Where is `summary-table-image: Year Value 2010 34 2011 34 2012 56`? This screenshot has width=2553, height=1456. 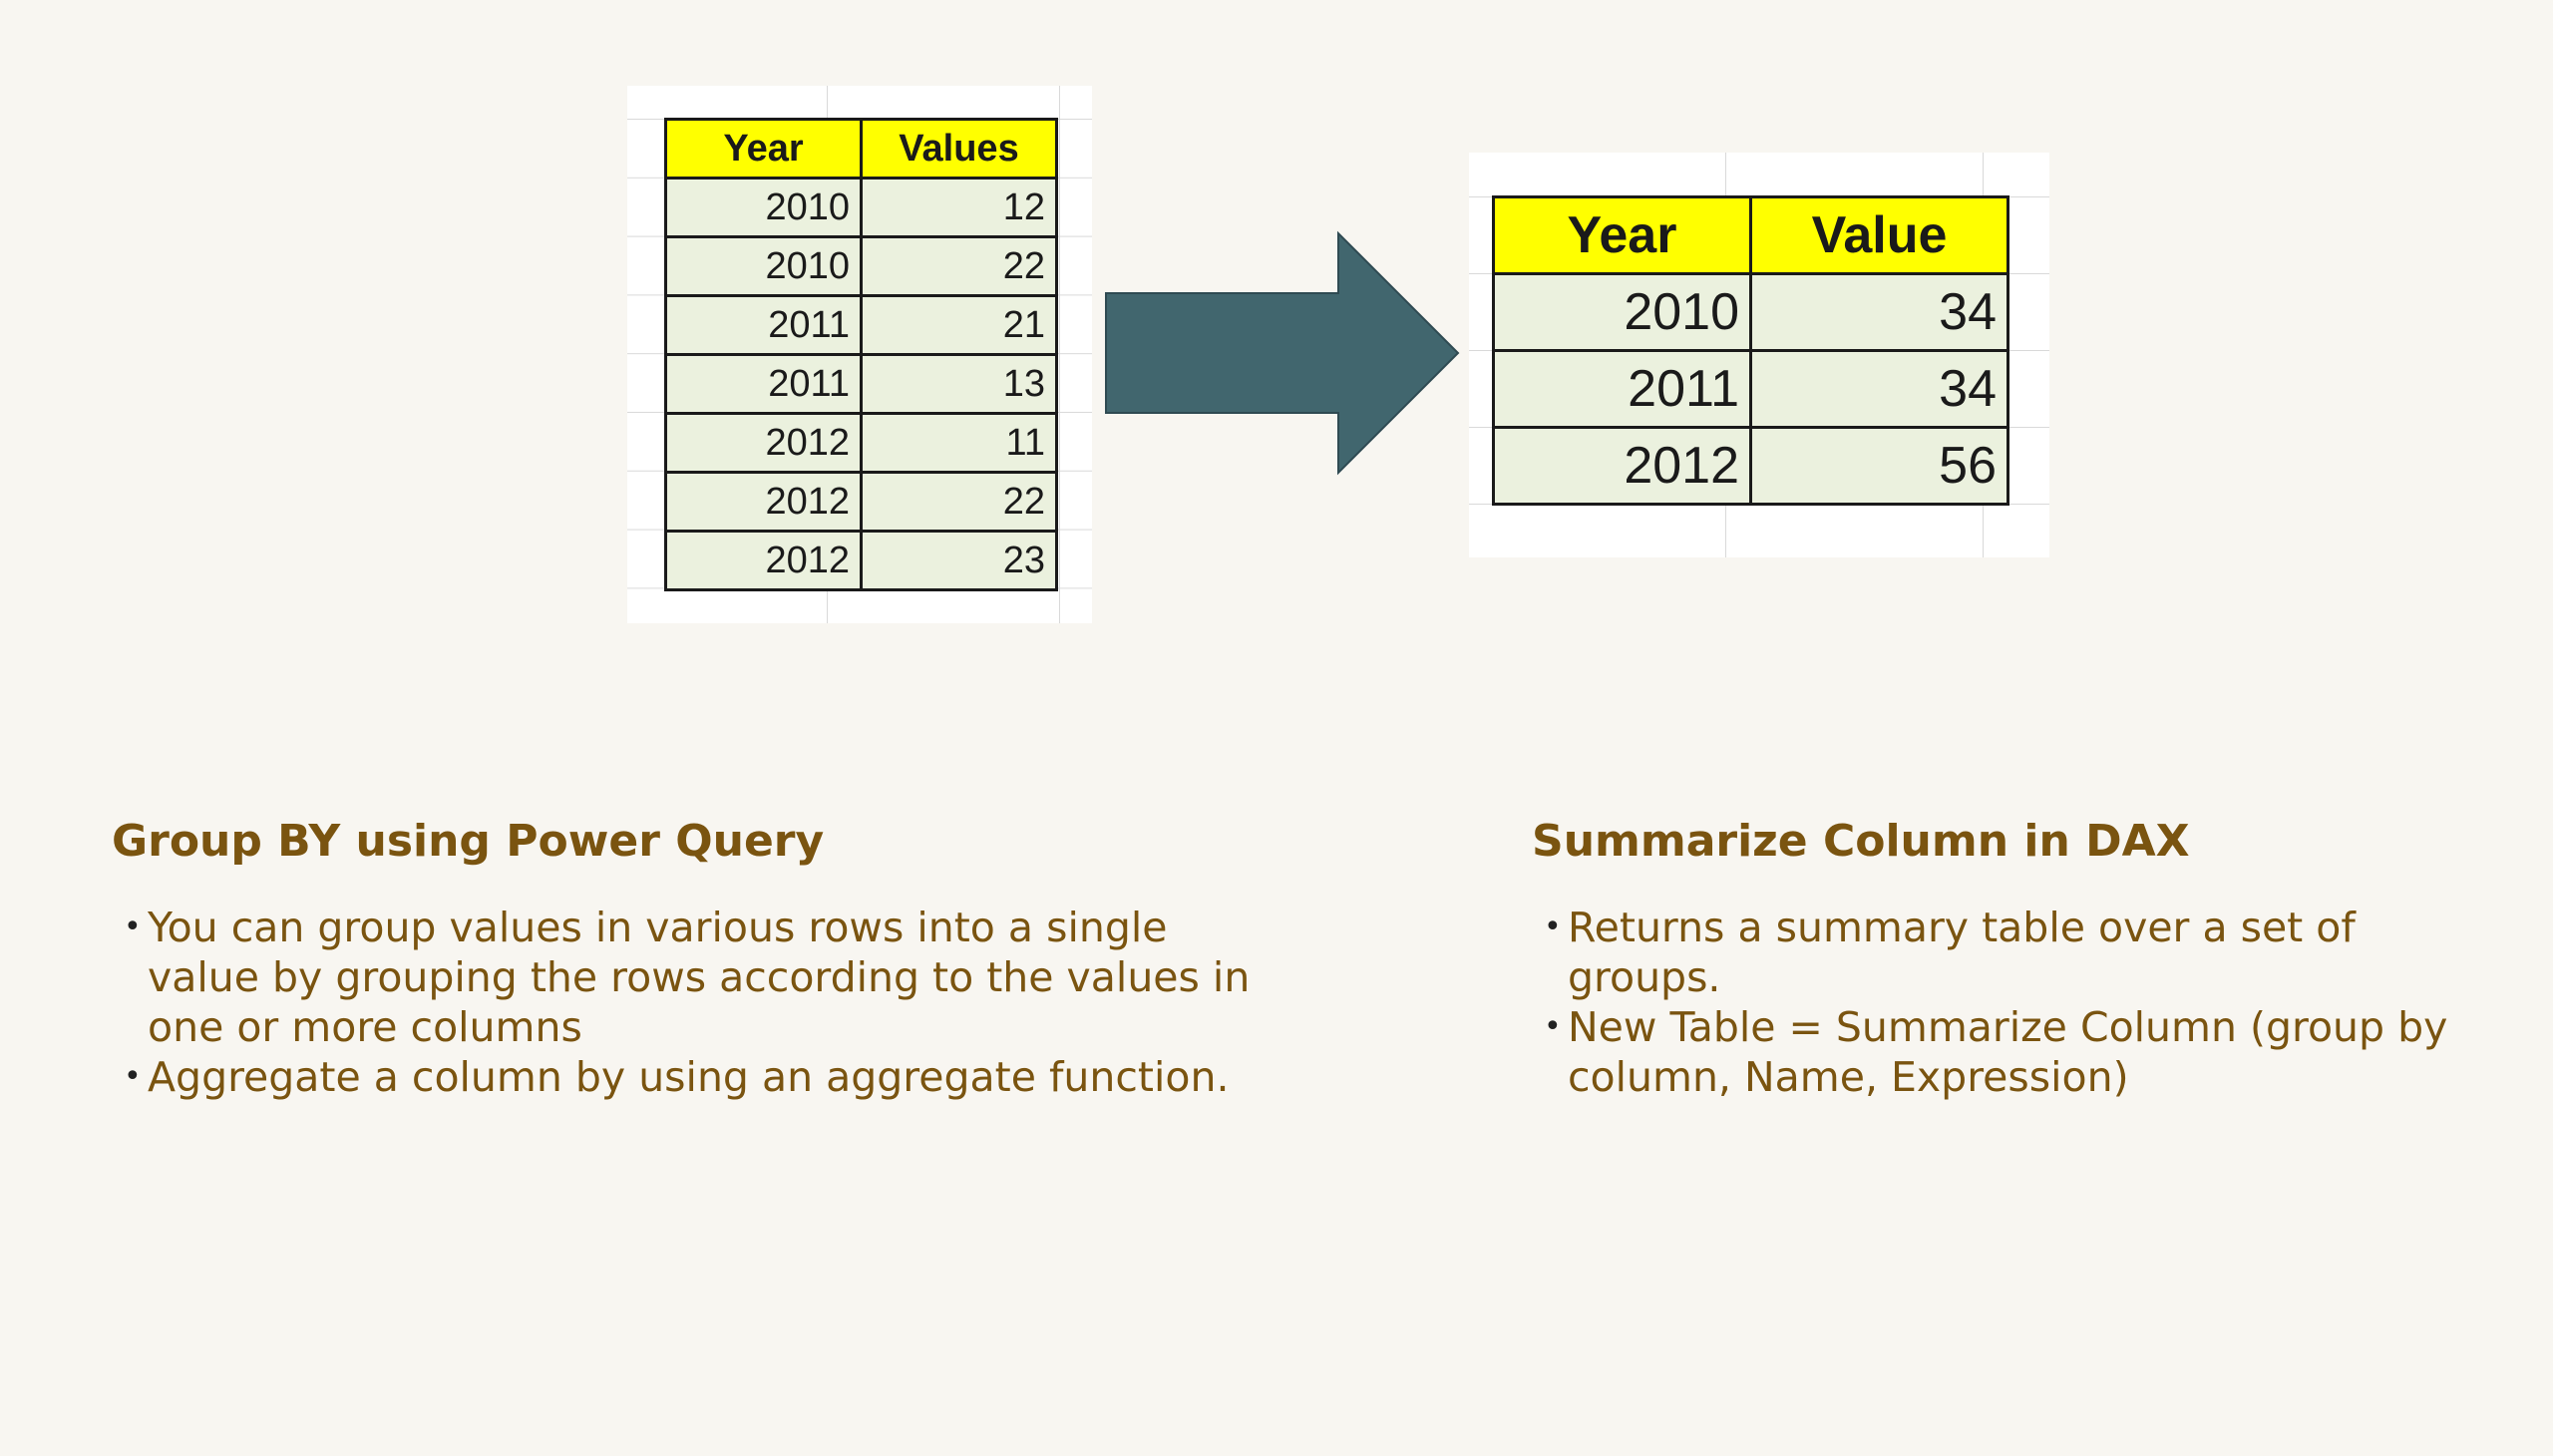
summary-table-image: Year Value 2010 34 2011 34 2012 56 is located at coordinates (1759, 355).